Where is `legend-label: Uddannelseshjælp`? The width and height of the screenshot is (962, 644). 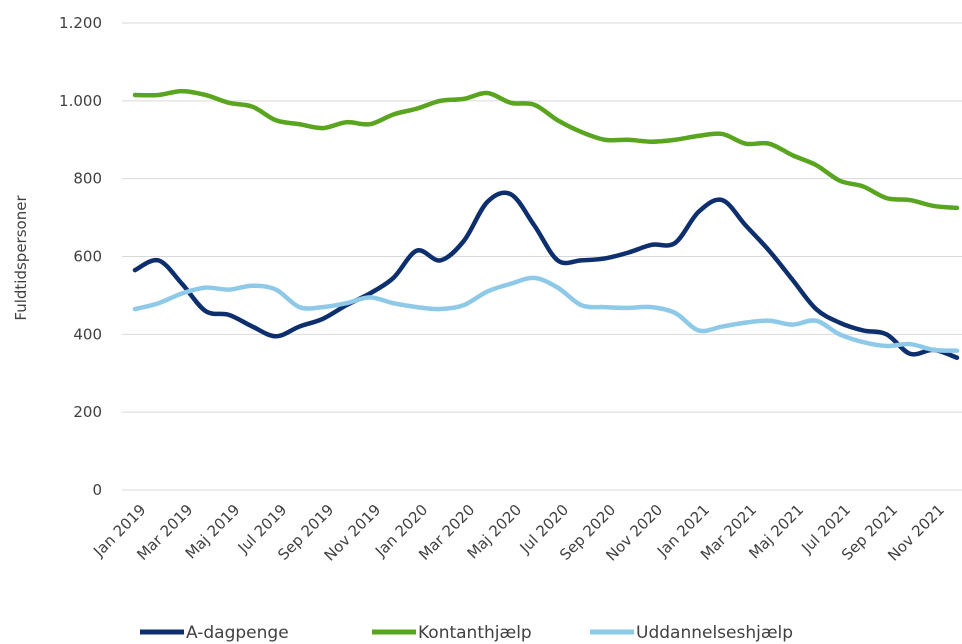
legend-label: Uddannelseshjælp is located at coordinates (714, 633).